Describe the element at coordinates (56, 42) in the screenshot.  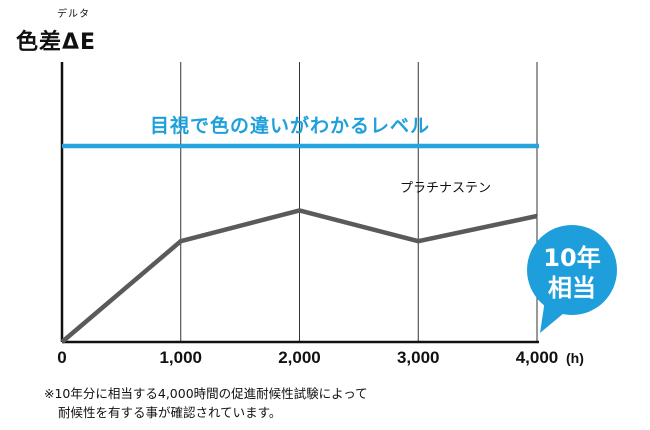
I see `y-axis-label: 色差ΔE` at that location.